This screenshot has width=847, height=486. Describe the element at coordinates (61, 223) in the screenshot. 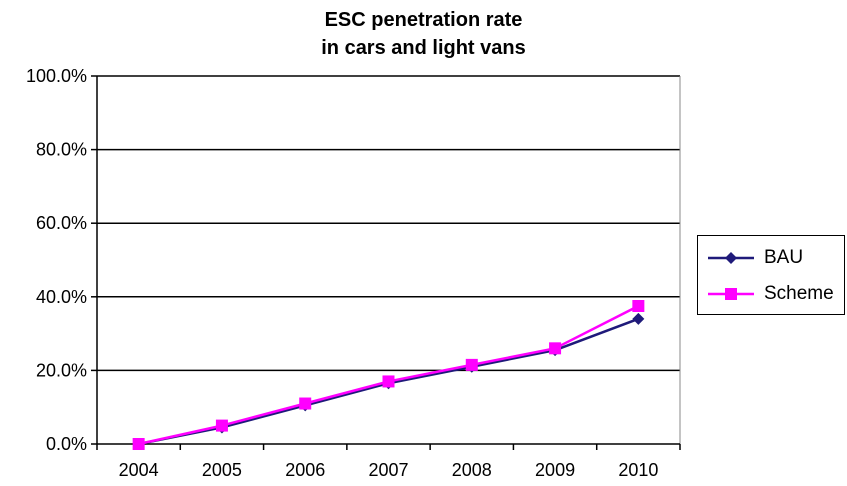

I see `y-tick-label: 60.0%` at that location.